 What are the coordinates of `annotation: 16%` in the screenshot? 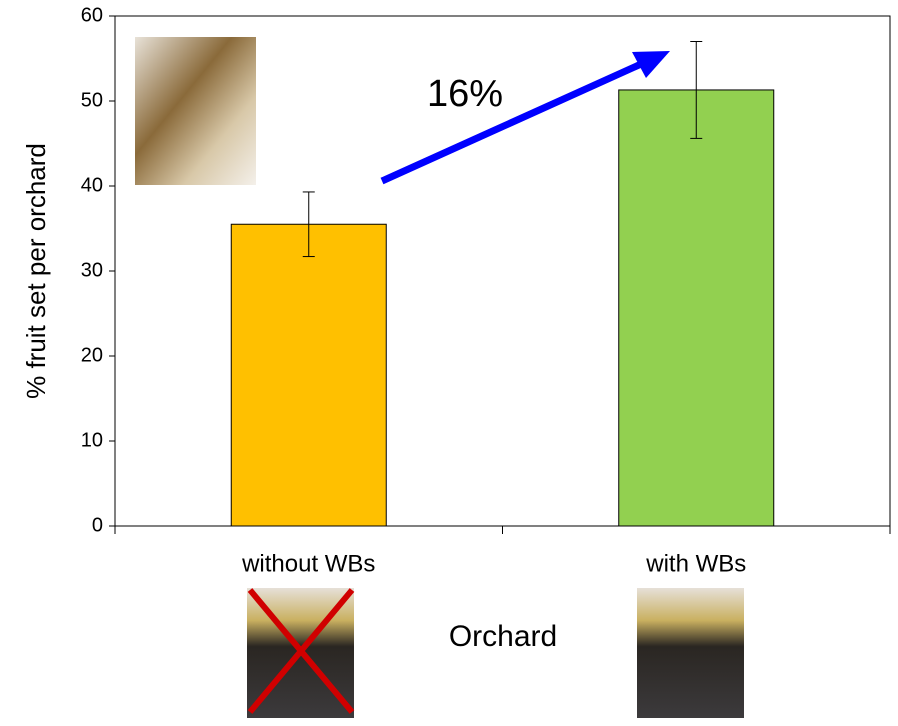 It's located at (465, 94).